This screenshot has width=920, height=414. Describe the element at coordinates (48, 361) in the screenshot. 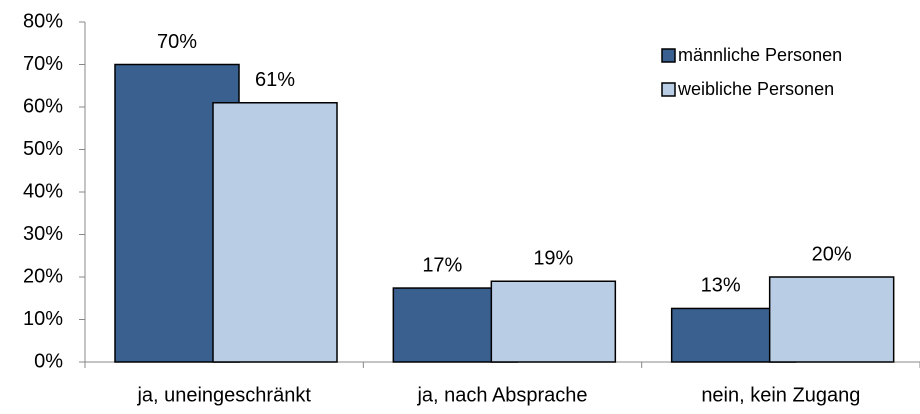

I see `y-tick-label: 0%` at that location.